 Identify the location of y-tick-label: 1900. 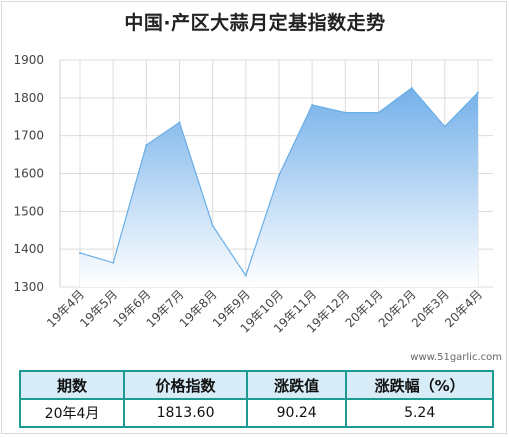
(28, 60).